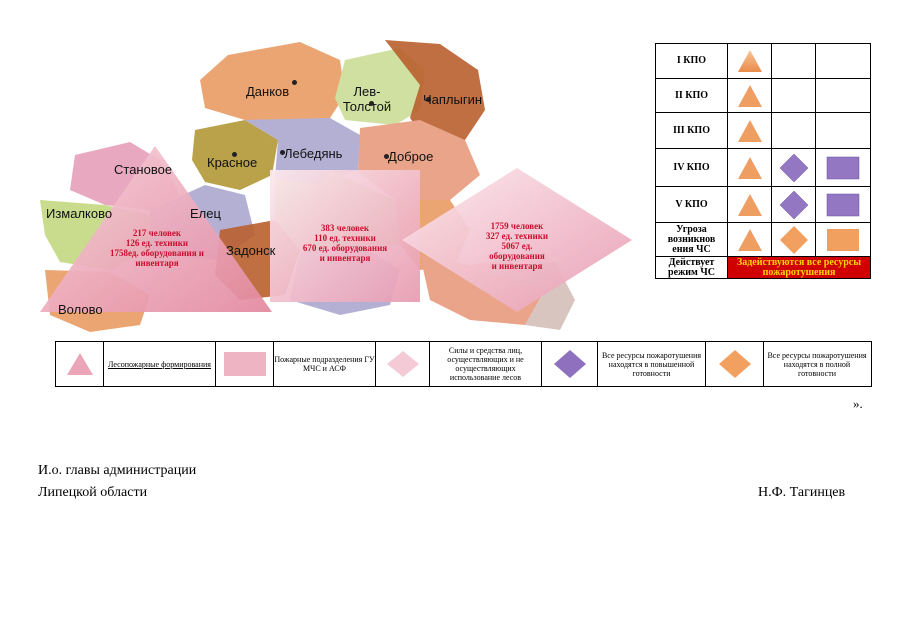 The image size is (905, 640). I want to click on forest-units-inventory: инвентаря, so click(157, 263).